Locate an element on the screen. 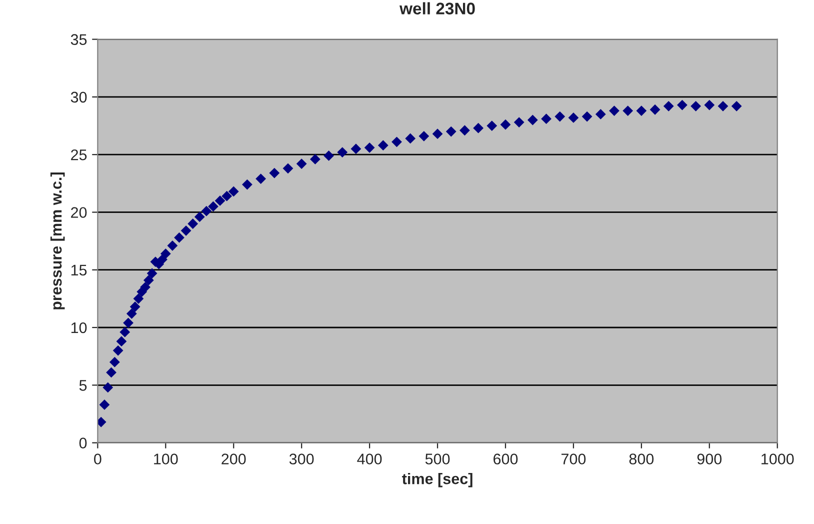 Image resolution: width=814 pixels, height=524 pixels. x-tick-label: 500 is located at coordinates (437, 459).